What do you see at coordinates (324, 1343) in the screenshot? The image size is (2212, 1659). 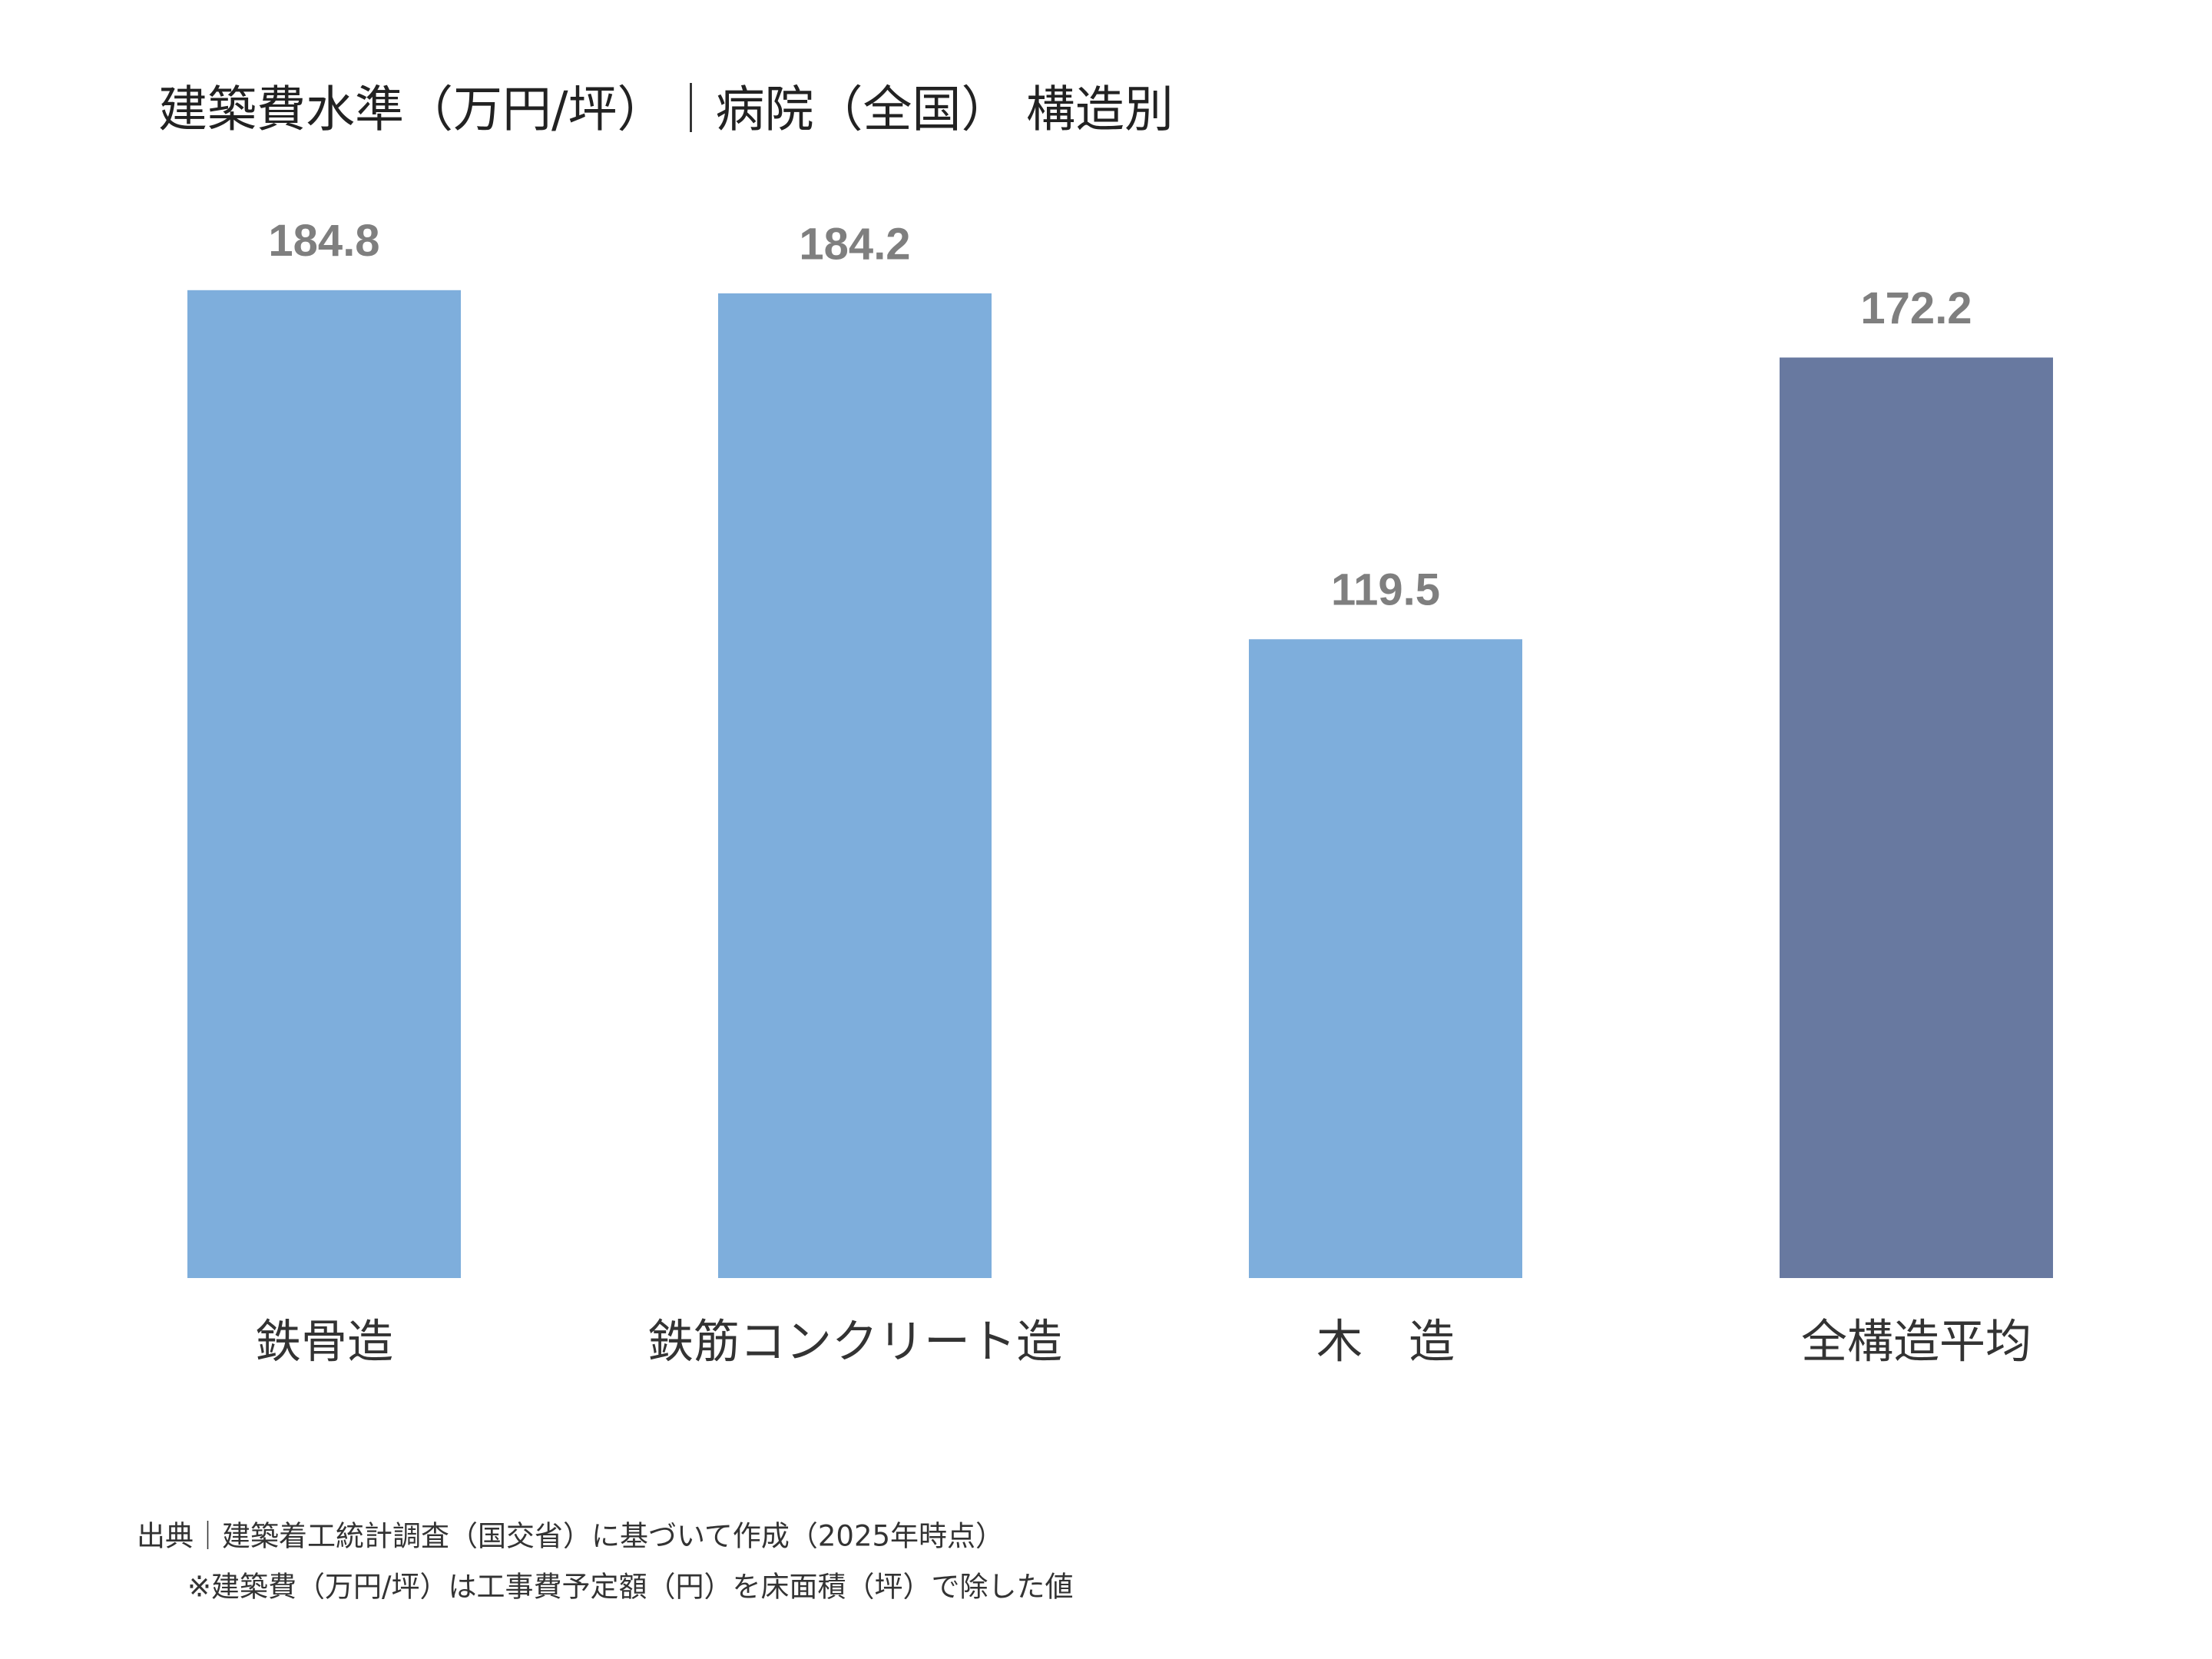 I see `x-tick-label: 鉄骨造` at bounding box center [324, 1343].